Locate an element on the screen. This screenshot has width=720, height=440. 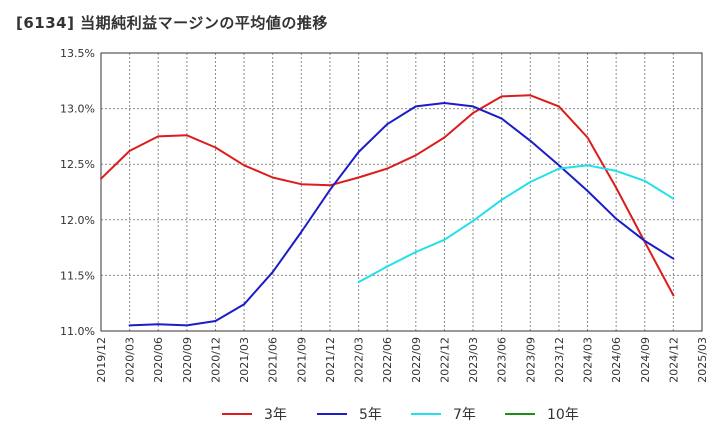
x-tick-label: 2024/09 is located at coordinates (645, 360).